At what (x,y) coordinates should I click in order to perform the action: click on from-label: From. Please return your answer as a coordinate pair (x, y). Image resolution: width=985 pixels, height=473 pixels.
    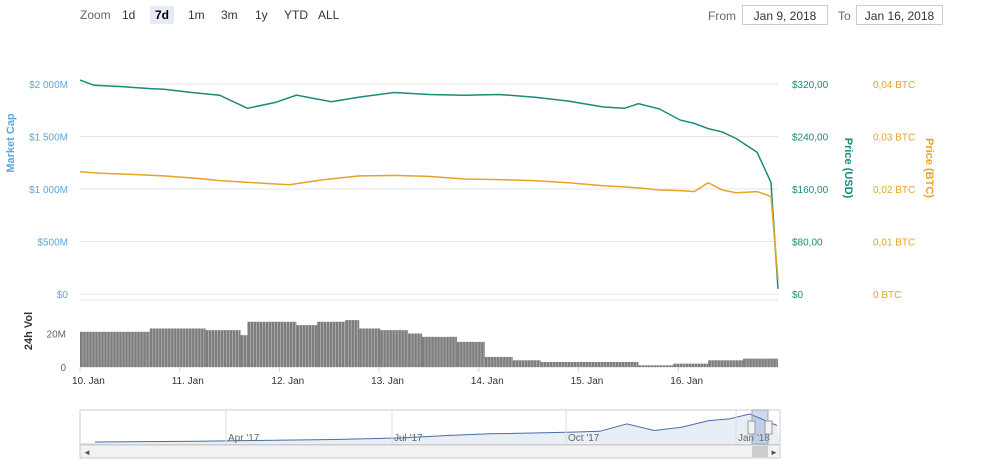
    Looking at the image, I should click on (722, 16).